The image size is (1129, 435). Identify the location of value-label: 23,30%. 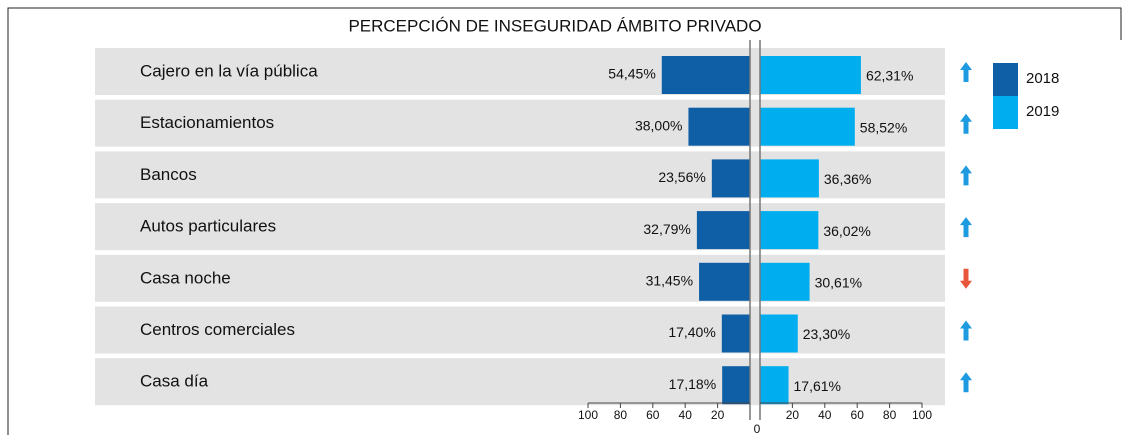
(826, 334).